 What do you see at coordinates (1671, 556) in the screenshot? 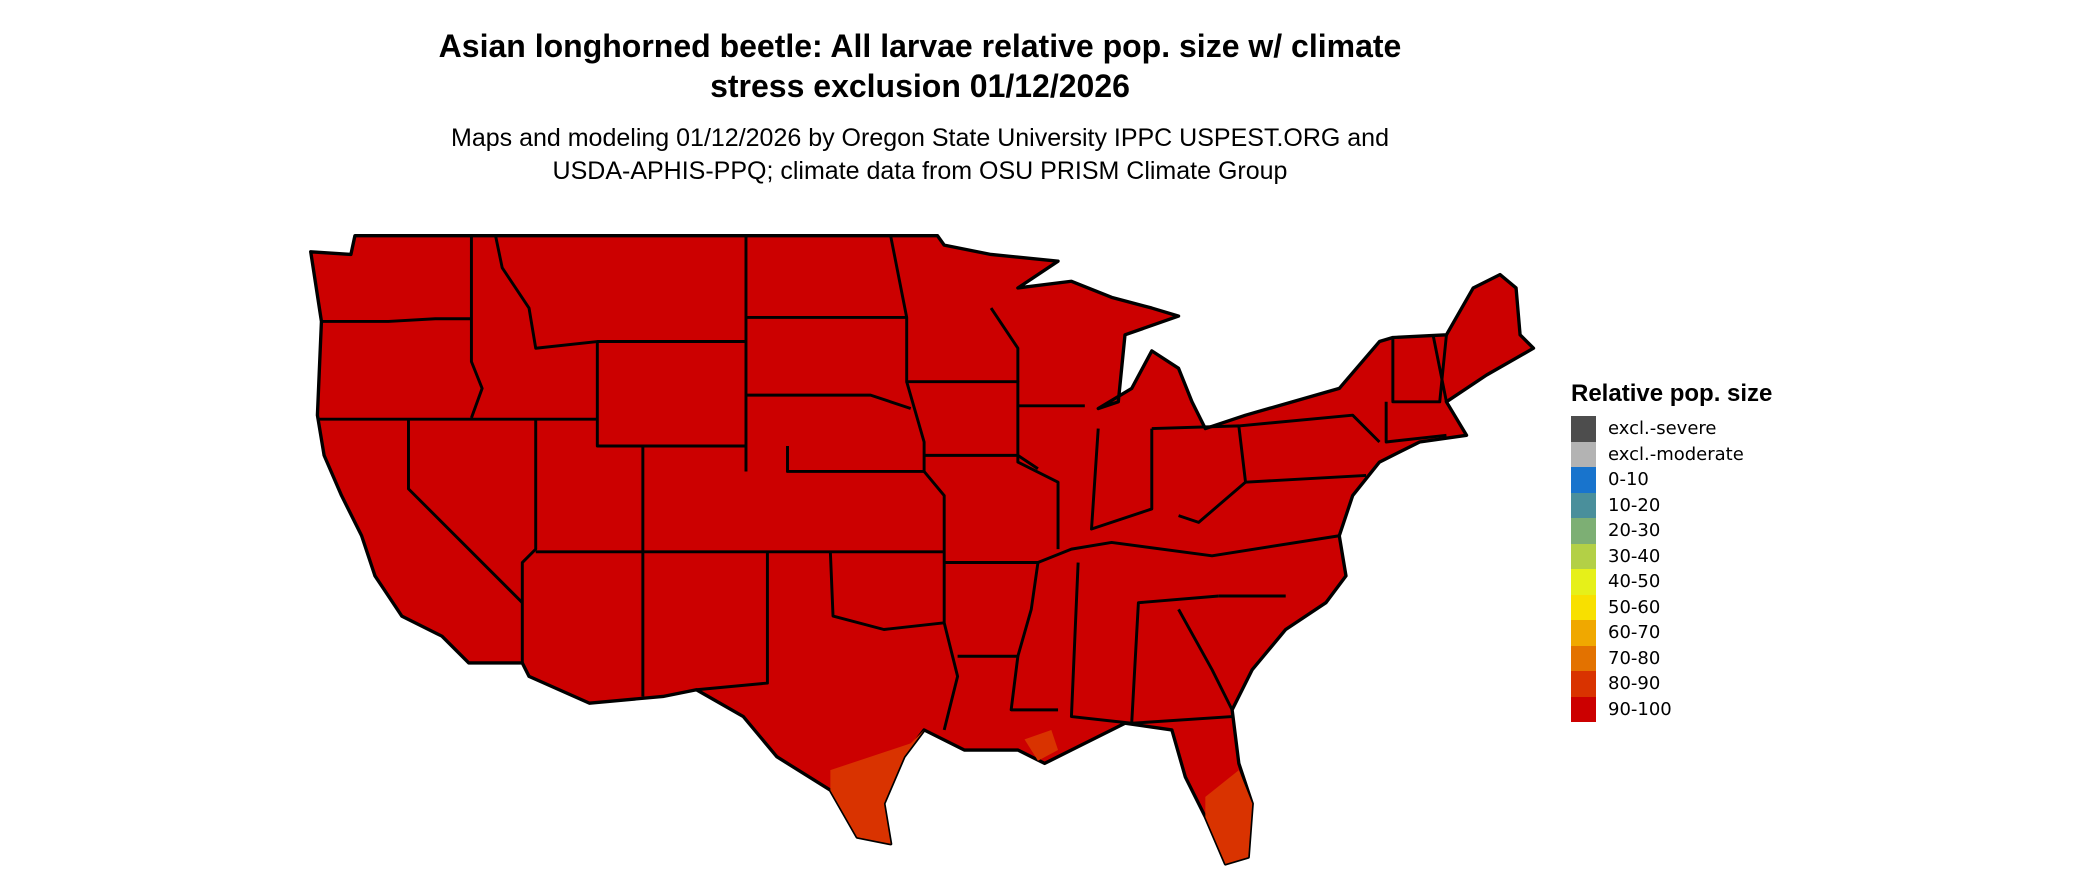
I see `legend-item: 30-40` at bounding box center [1671, 556].